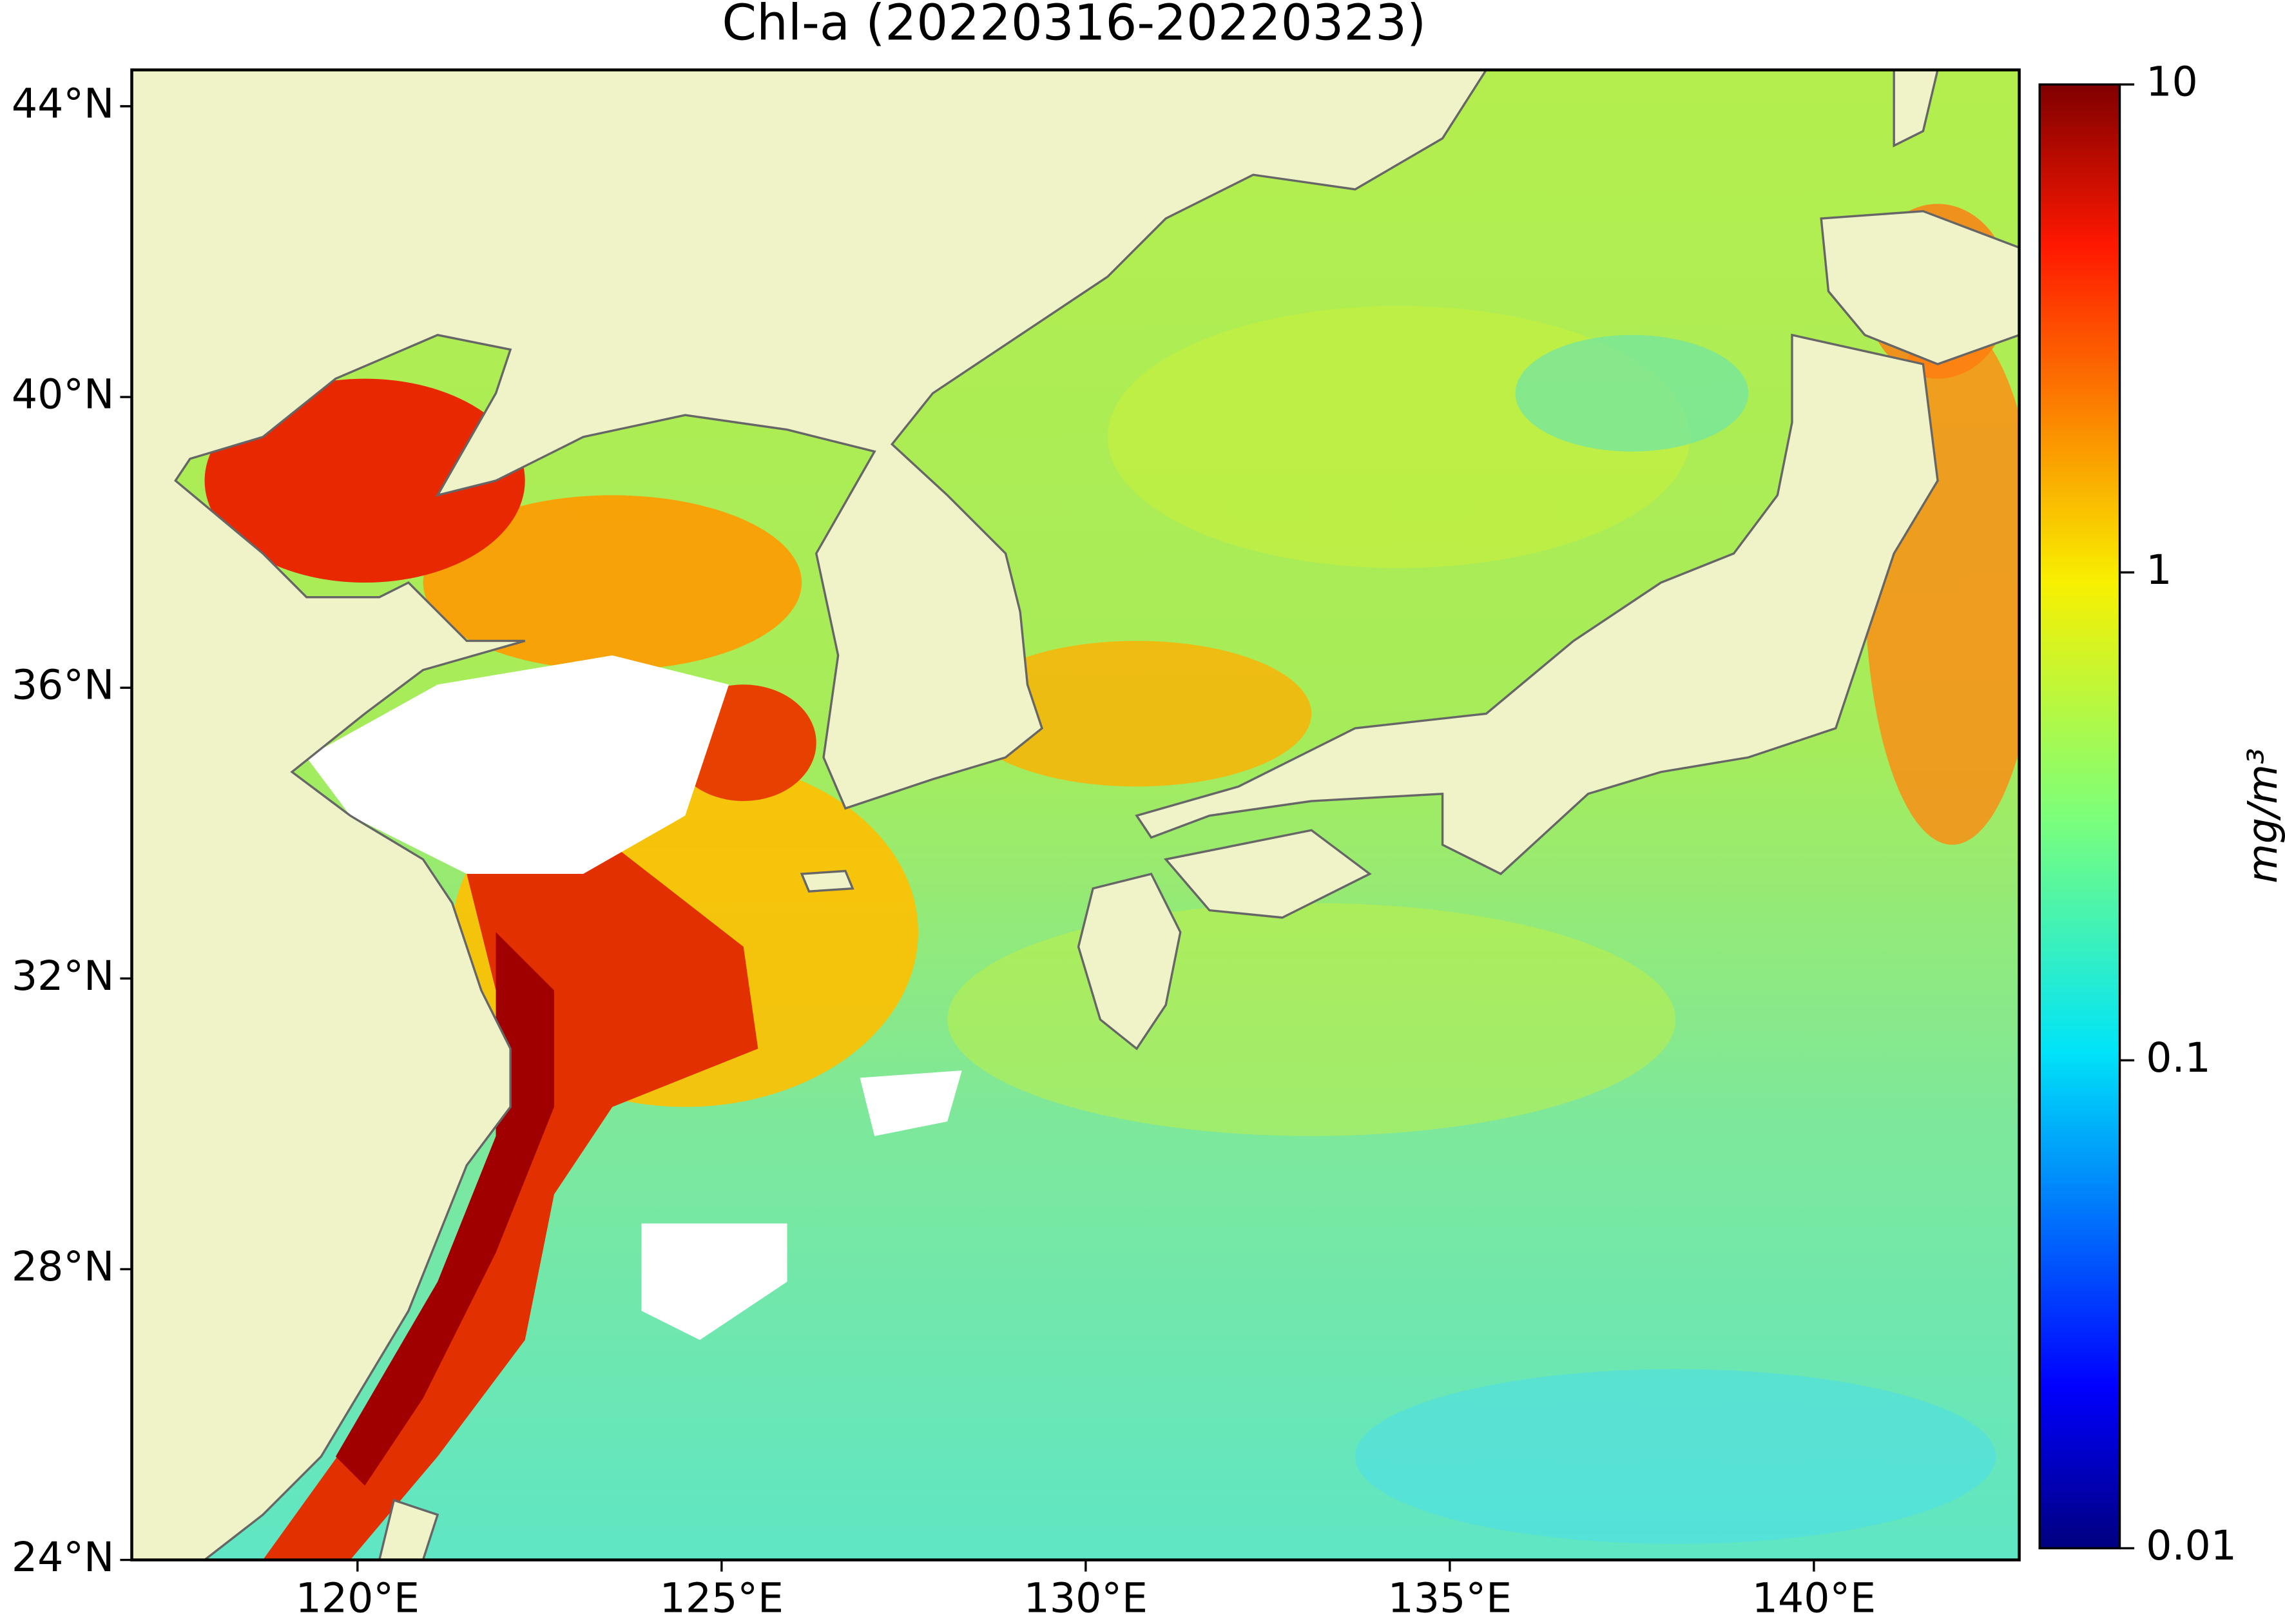 This screenshot has width=2285, height=1624. What do you see at coordinates (63, 1557) in the screenshot?
I see `y-tick-label: 24°N` at bounding box center [63, 1557].